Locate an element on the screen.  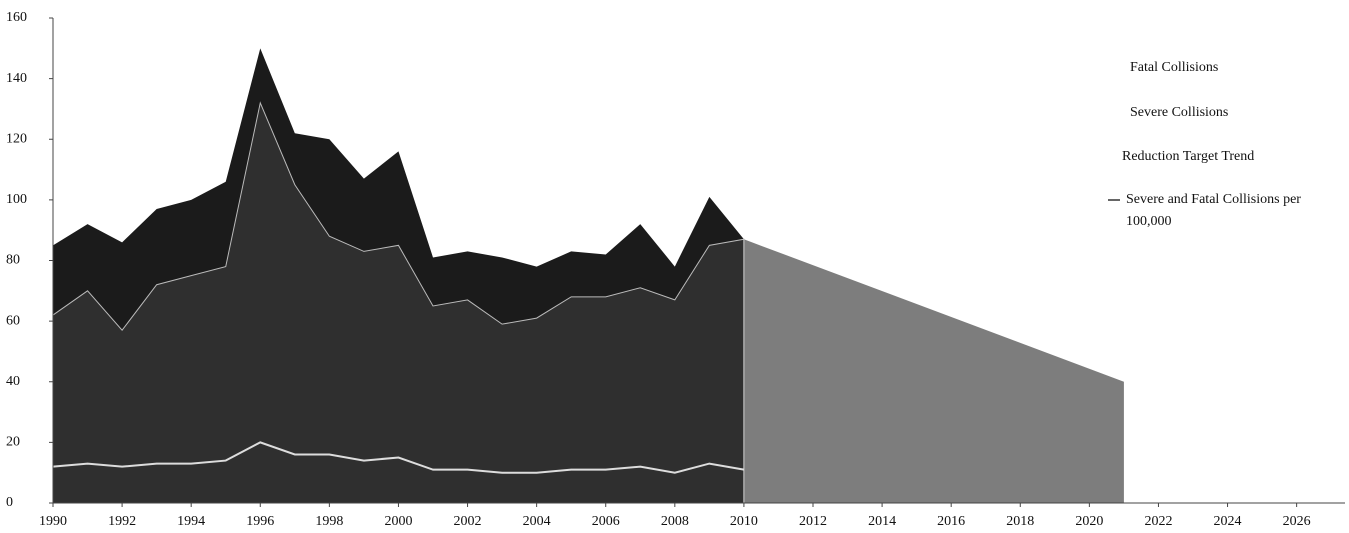
y-tick-label: 0 is located at coordinates (9, 502).